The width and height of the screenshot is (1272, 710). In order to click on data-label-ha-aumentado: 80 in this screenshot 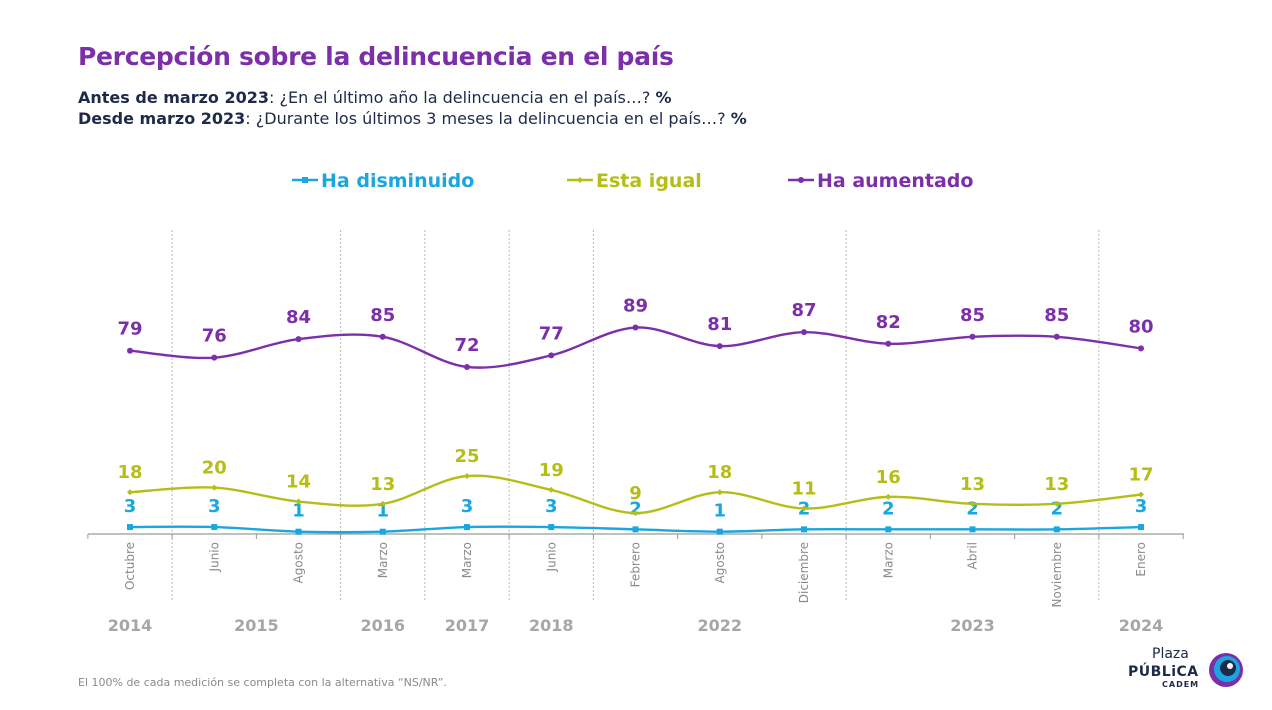, I will do `click(1140, 326)`.